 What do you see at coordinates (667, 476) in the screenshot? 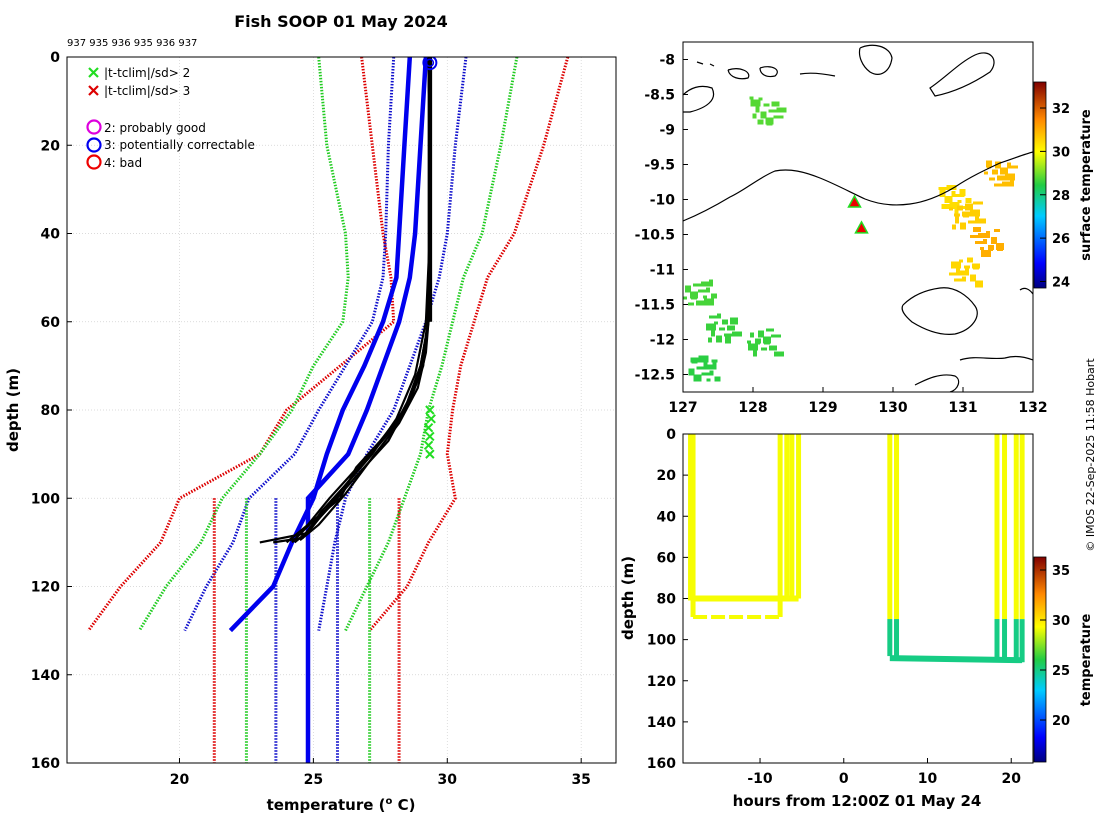
I see `hov-ytick-label: 20` at bounding box center [667, 476].